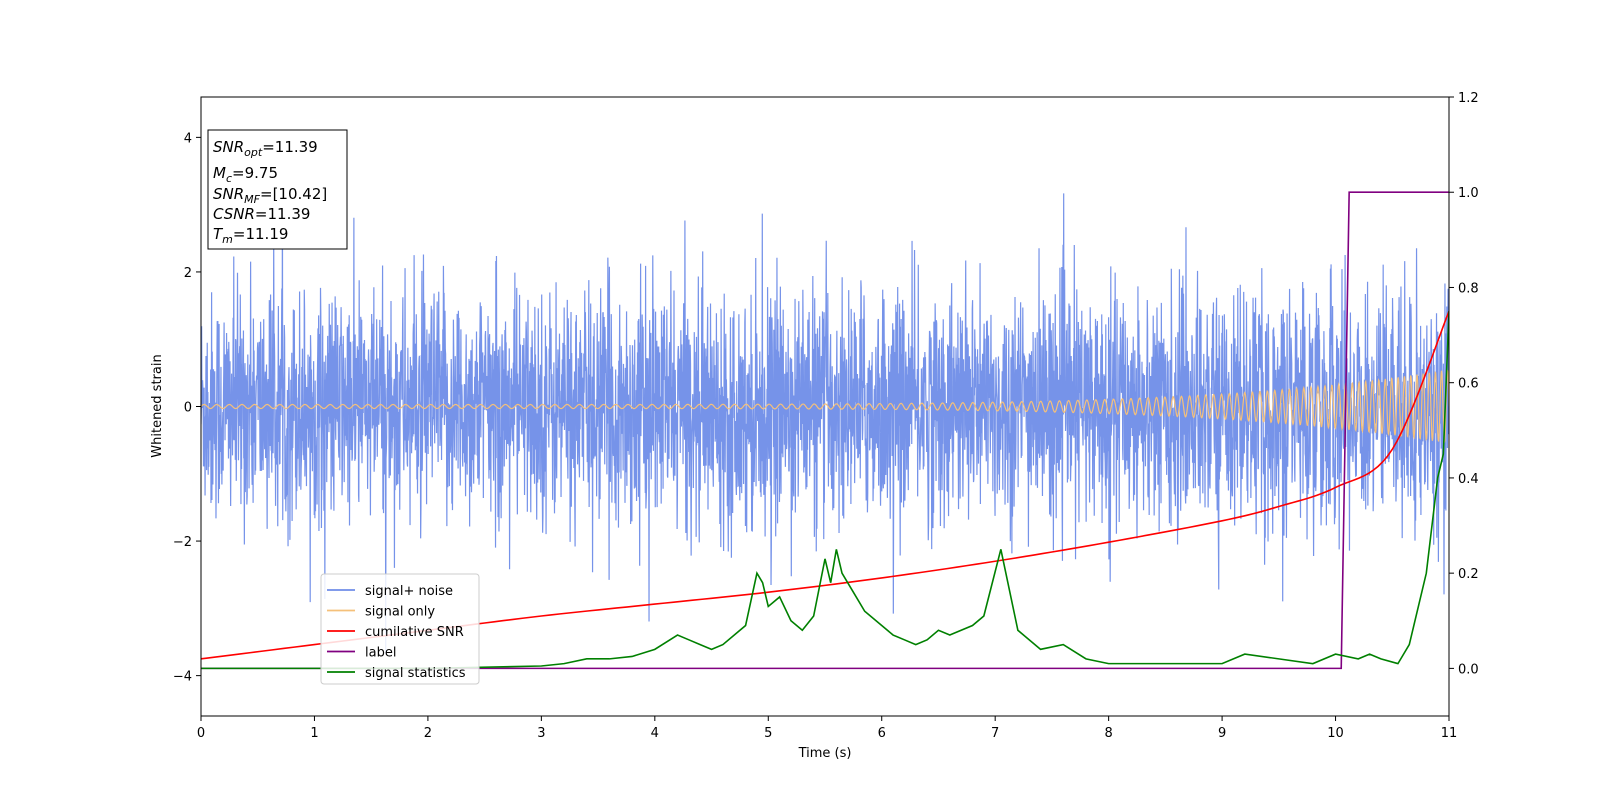  Describe the element at coordinates (428, 733) in the screenshot. I see `x-tick-label: 2` at that location.